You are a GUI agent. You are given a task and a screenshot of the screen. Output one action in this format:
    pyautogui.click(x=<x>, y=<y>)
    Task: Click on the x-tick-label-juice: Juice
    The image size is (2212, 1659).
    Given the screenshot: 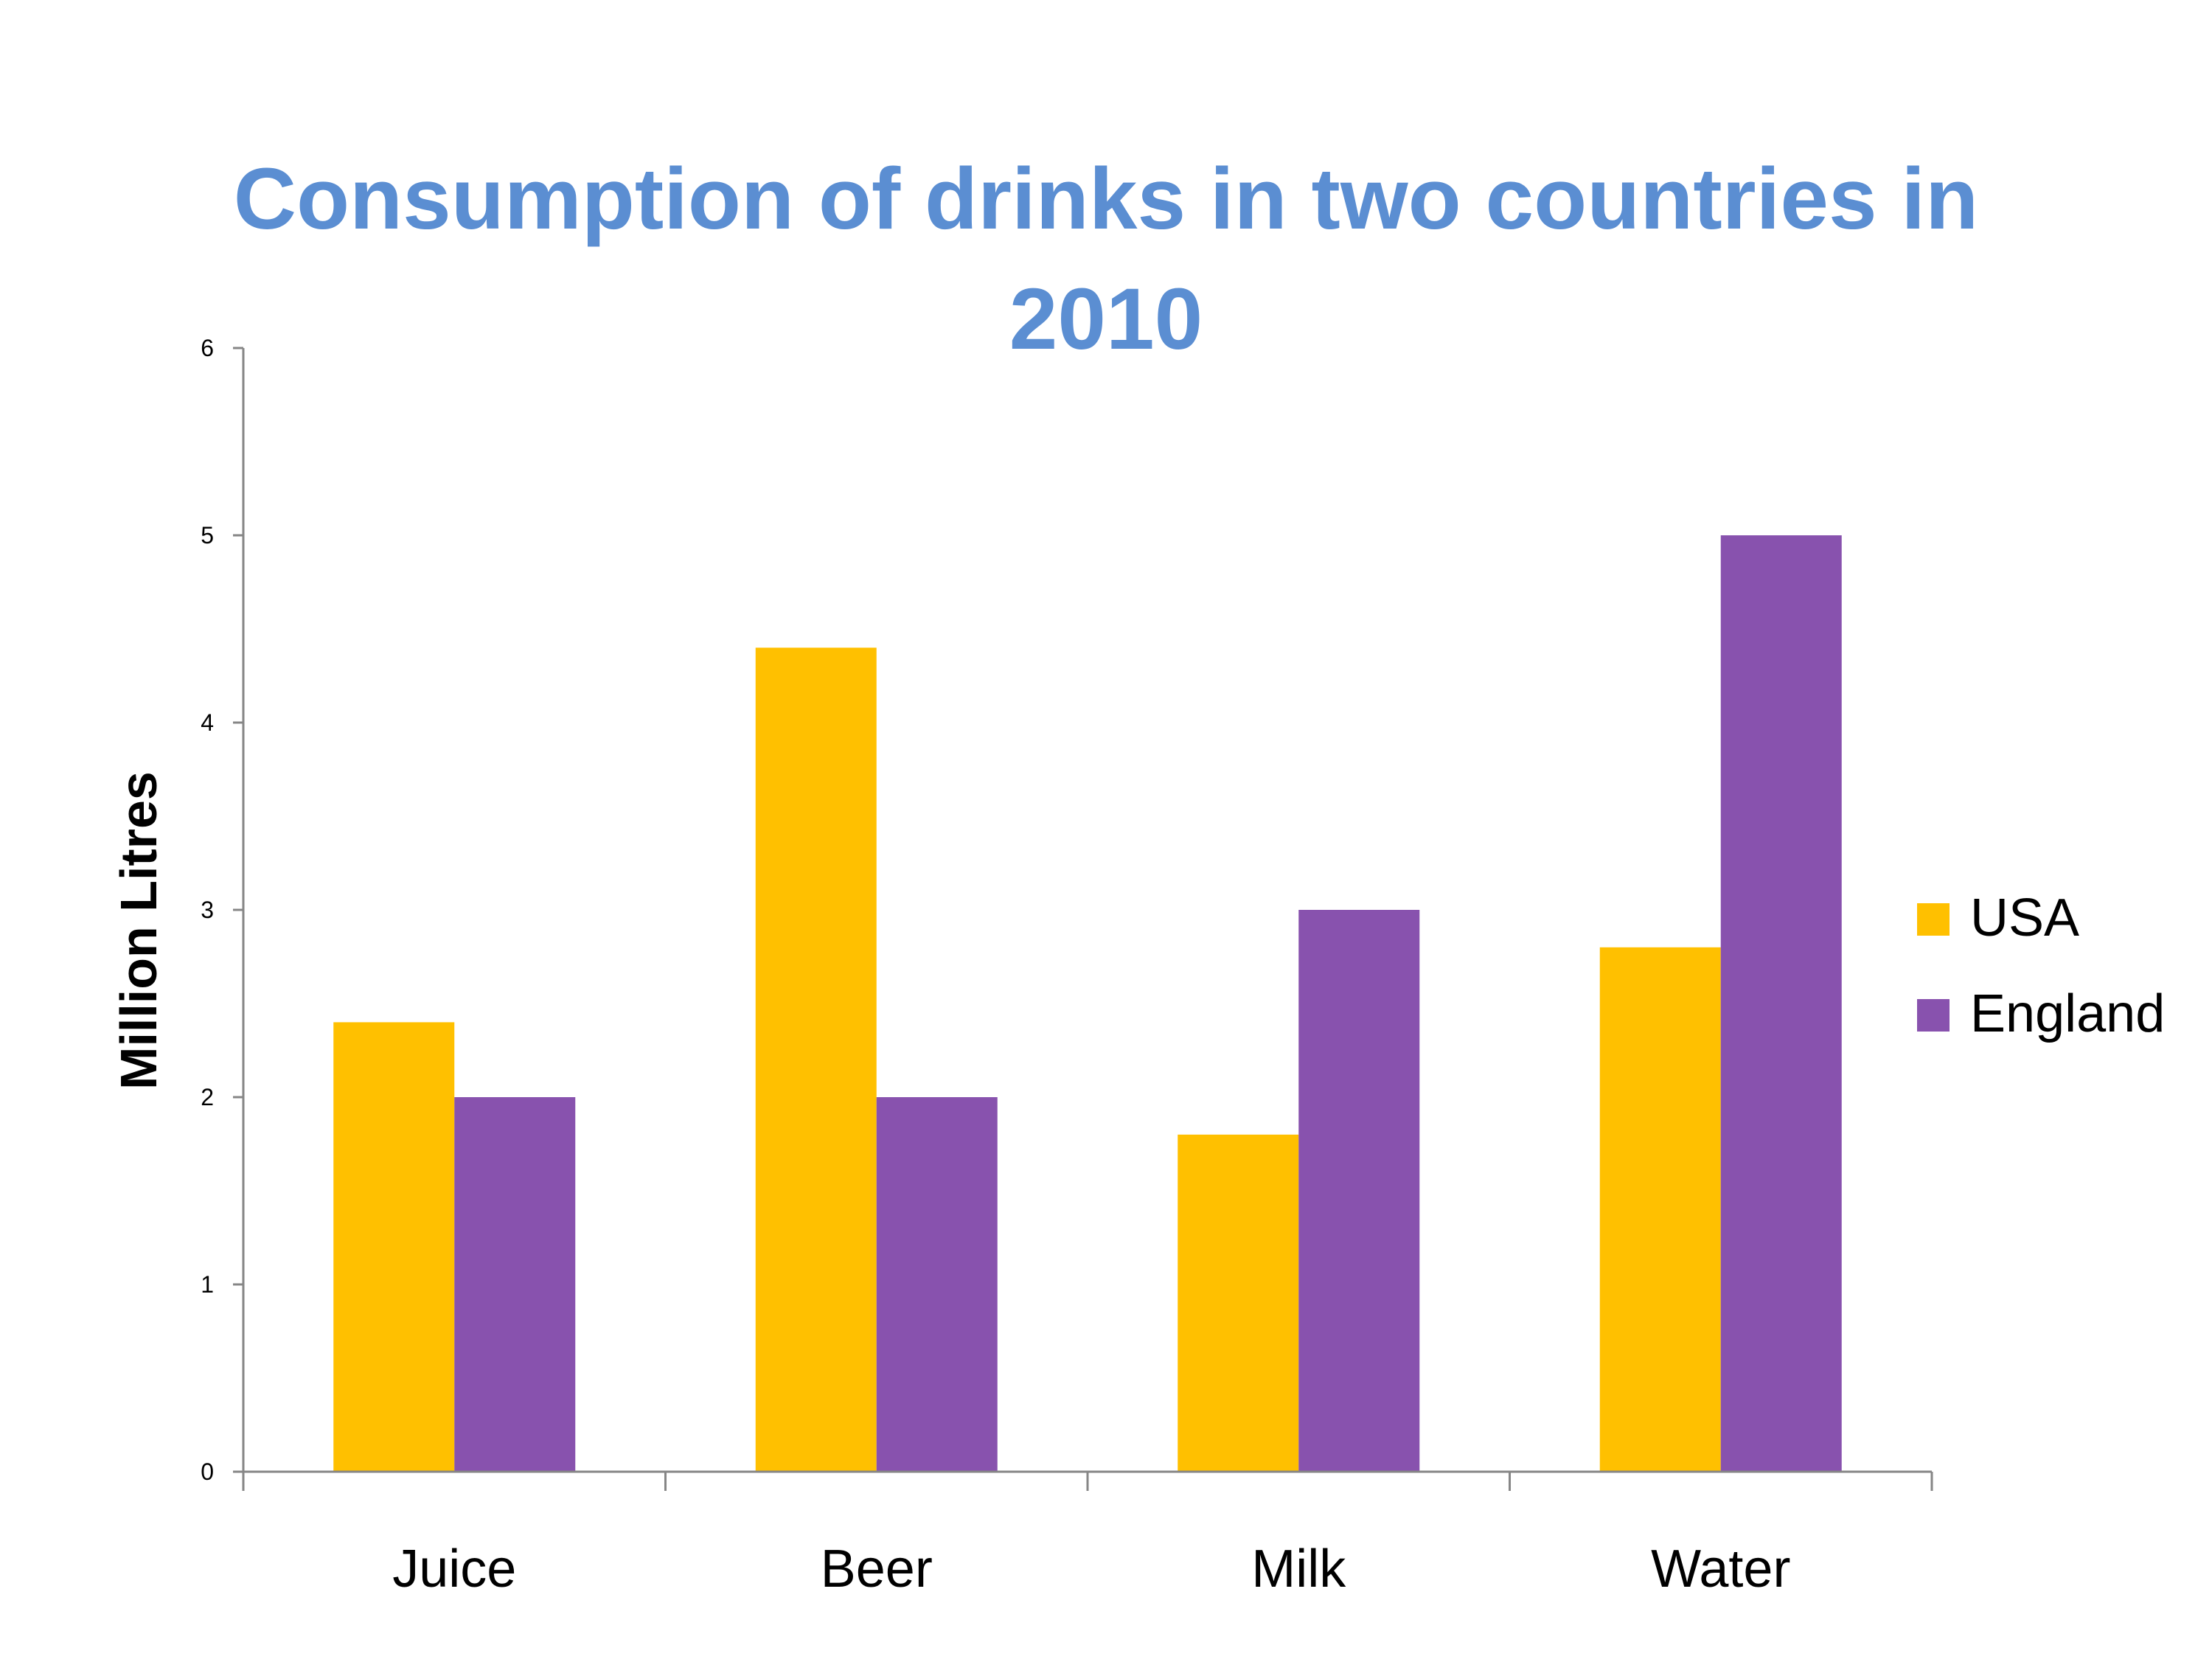 What is the action you would take?
    pyautogui.click(x=454, y=1569)
    